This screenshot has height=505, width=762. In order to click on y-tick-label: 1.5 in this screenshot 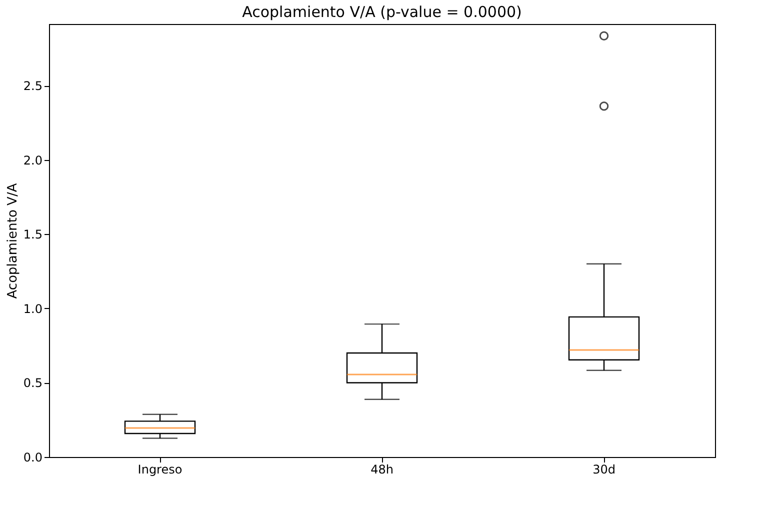, I will do `click(32, 235)`.